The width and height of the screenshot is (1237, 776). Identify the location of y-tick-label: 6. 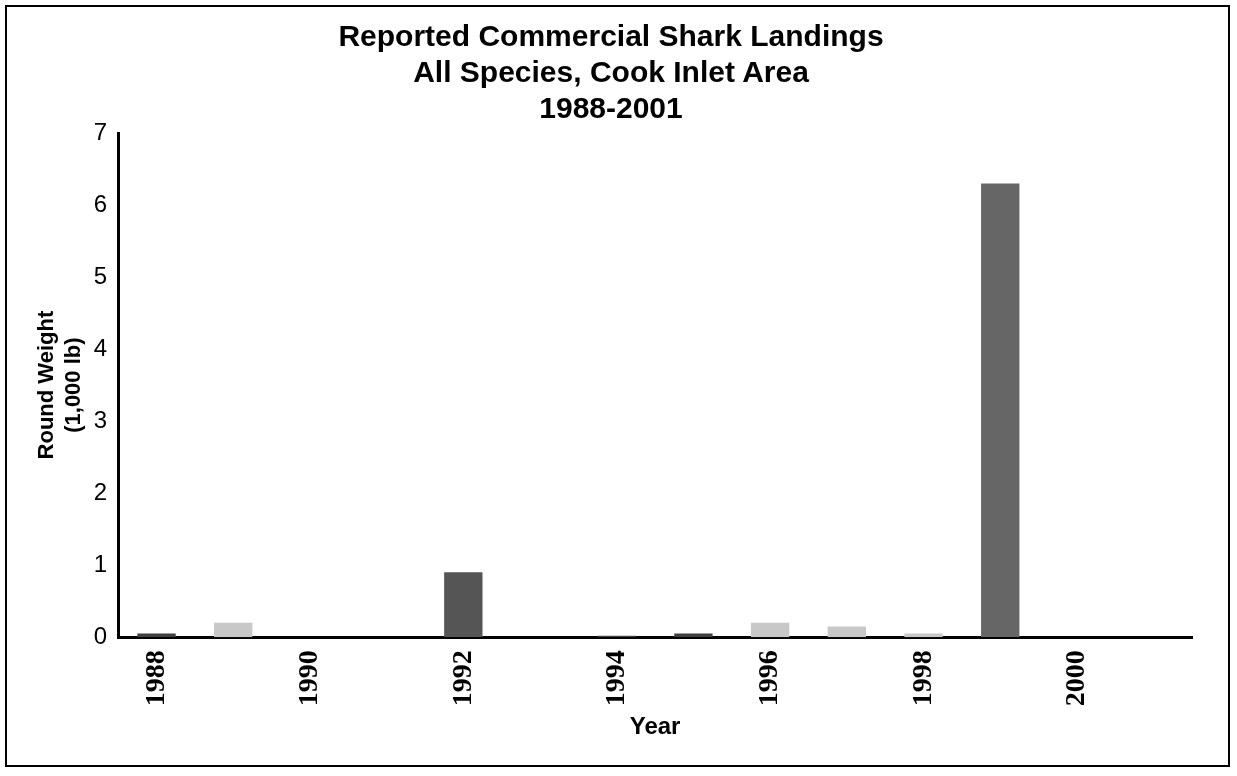
(100, 203).